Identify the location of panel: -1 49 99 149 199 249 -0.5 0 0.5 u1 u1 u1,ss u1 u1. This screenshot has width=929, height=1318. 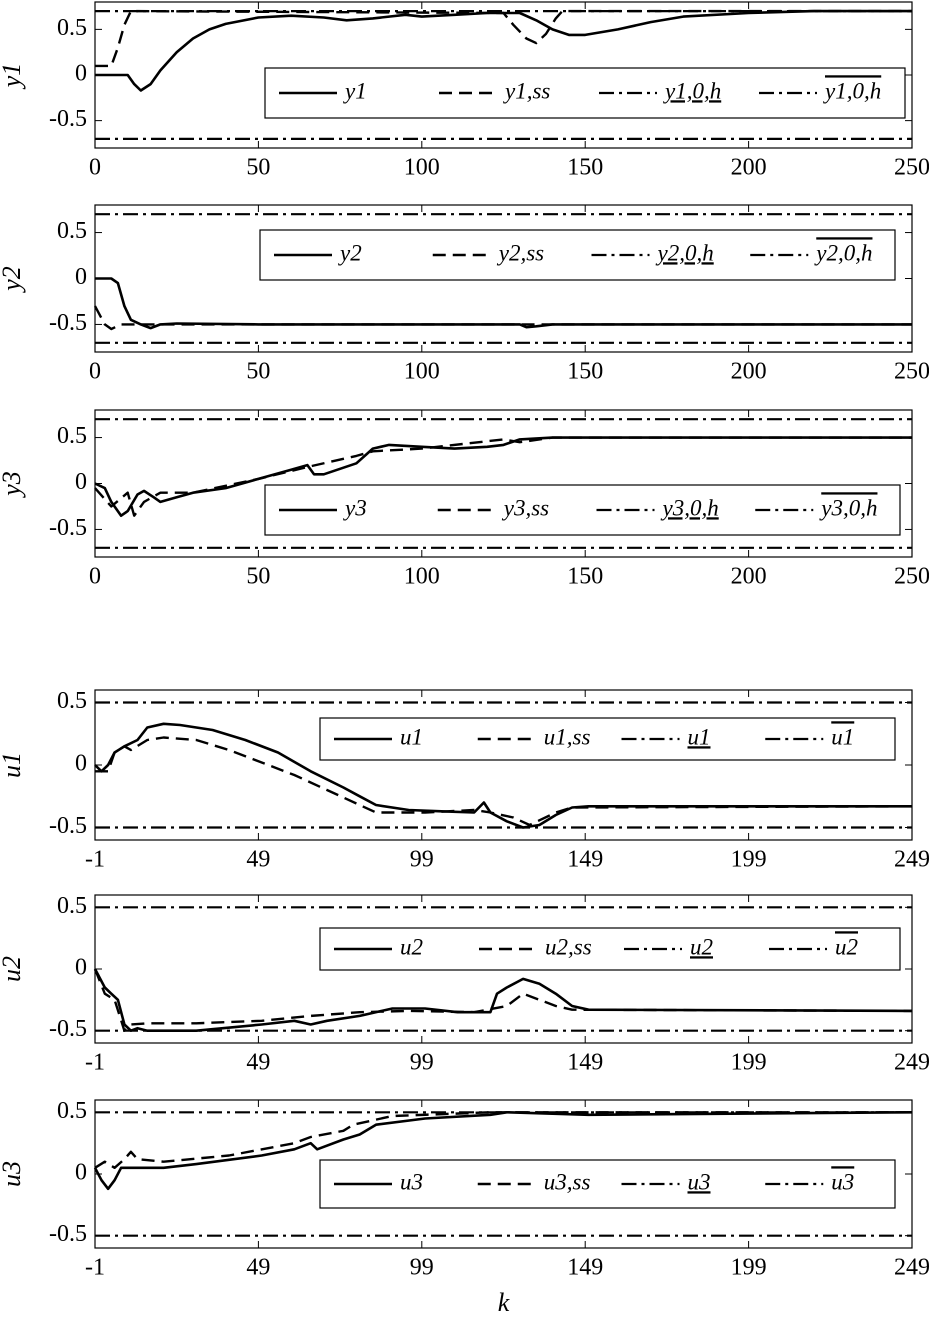
(464, 780).